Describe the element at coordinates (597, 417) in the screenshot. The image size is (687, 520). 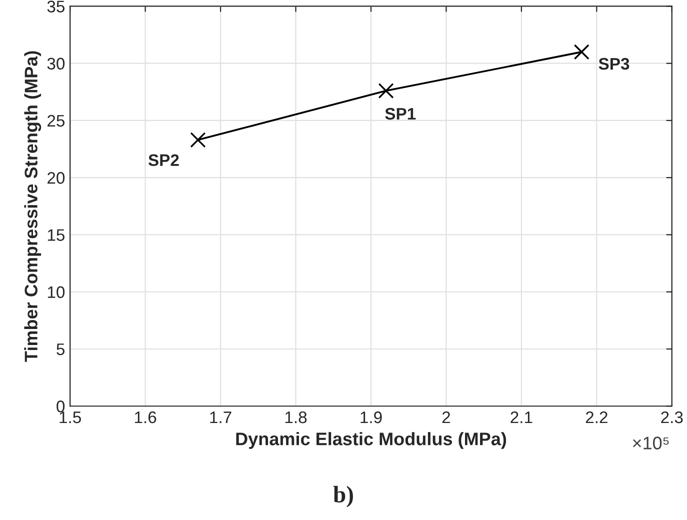
I see `x-tick-label: 2.2` at that location.